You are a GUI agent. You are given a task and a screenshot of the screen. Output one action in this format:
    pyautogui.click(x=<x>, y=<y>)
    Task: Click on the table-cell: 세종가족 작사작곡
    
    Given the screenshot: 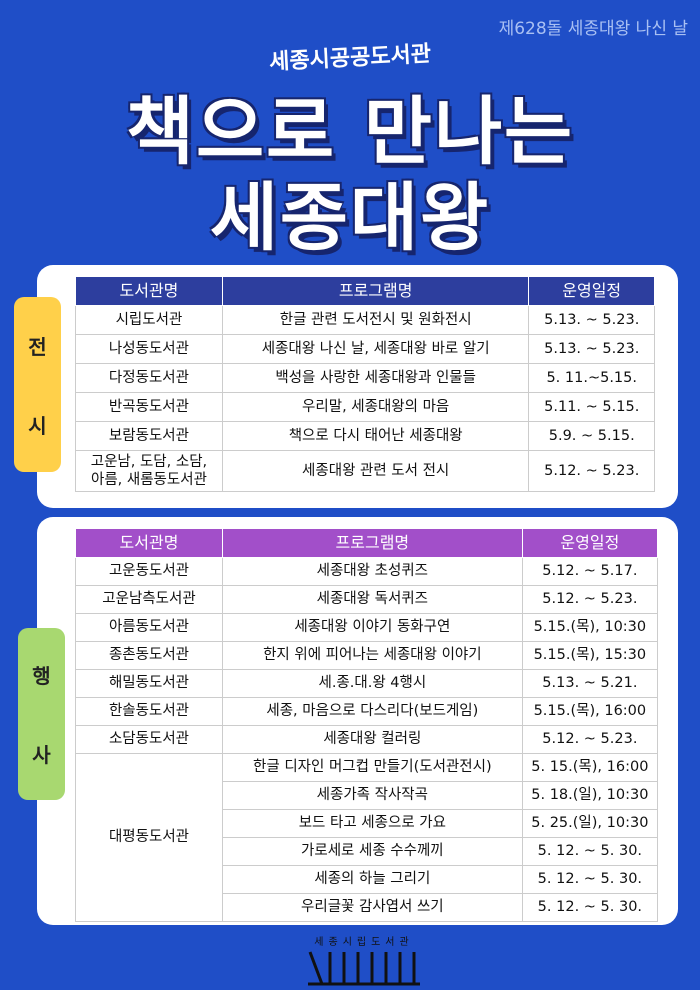 What is the action you would take?
    pyautogui.click(x=372, y=795)
    